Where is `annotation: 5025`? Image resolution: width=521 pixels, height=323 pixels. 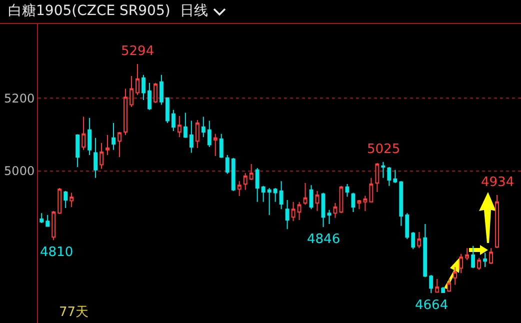 annotation: 5025 is located at coordinates (383, 149).